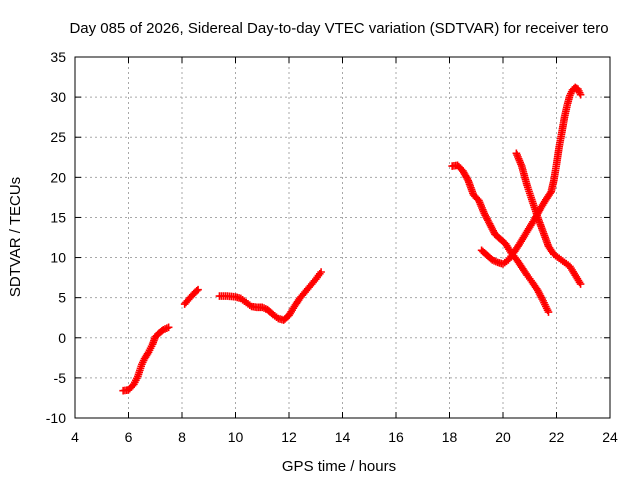 Image resolution: width=640 pixels, height=480 pixels. What do you see at coordinates (56, 418) in the screenshot?
I see `y-tick-label: -10` at bounding box center [56, 418].